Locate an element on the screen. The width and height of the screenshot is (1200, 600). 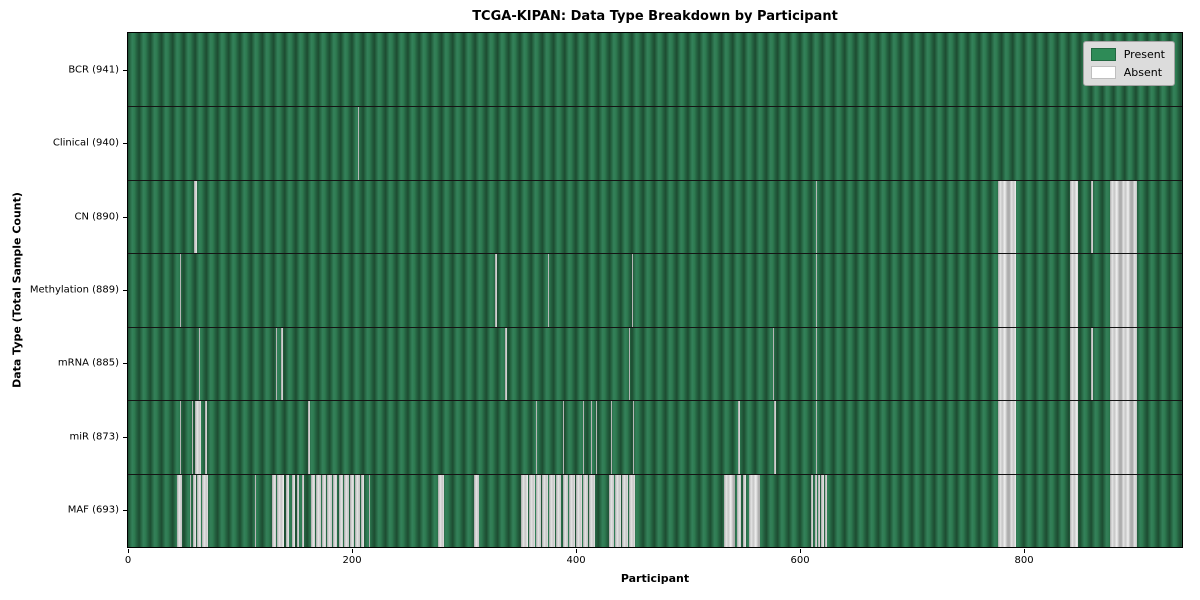
present-legend-swatch is located at coordinates (1103, 54).